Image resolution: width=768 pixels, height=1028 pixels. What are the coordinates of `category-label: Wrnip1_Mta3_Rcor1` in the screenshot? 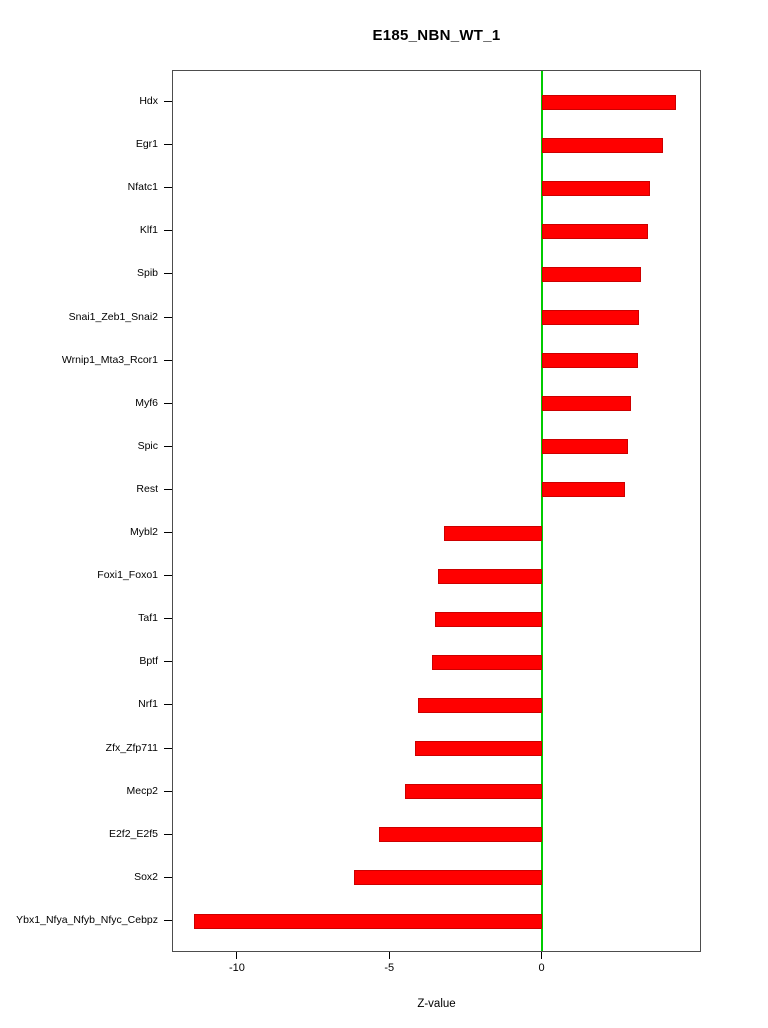 It's located at (109, 359).